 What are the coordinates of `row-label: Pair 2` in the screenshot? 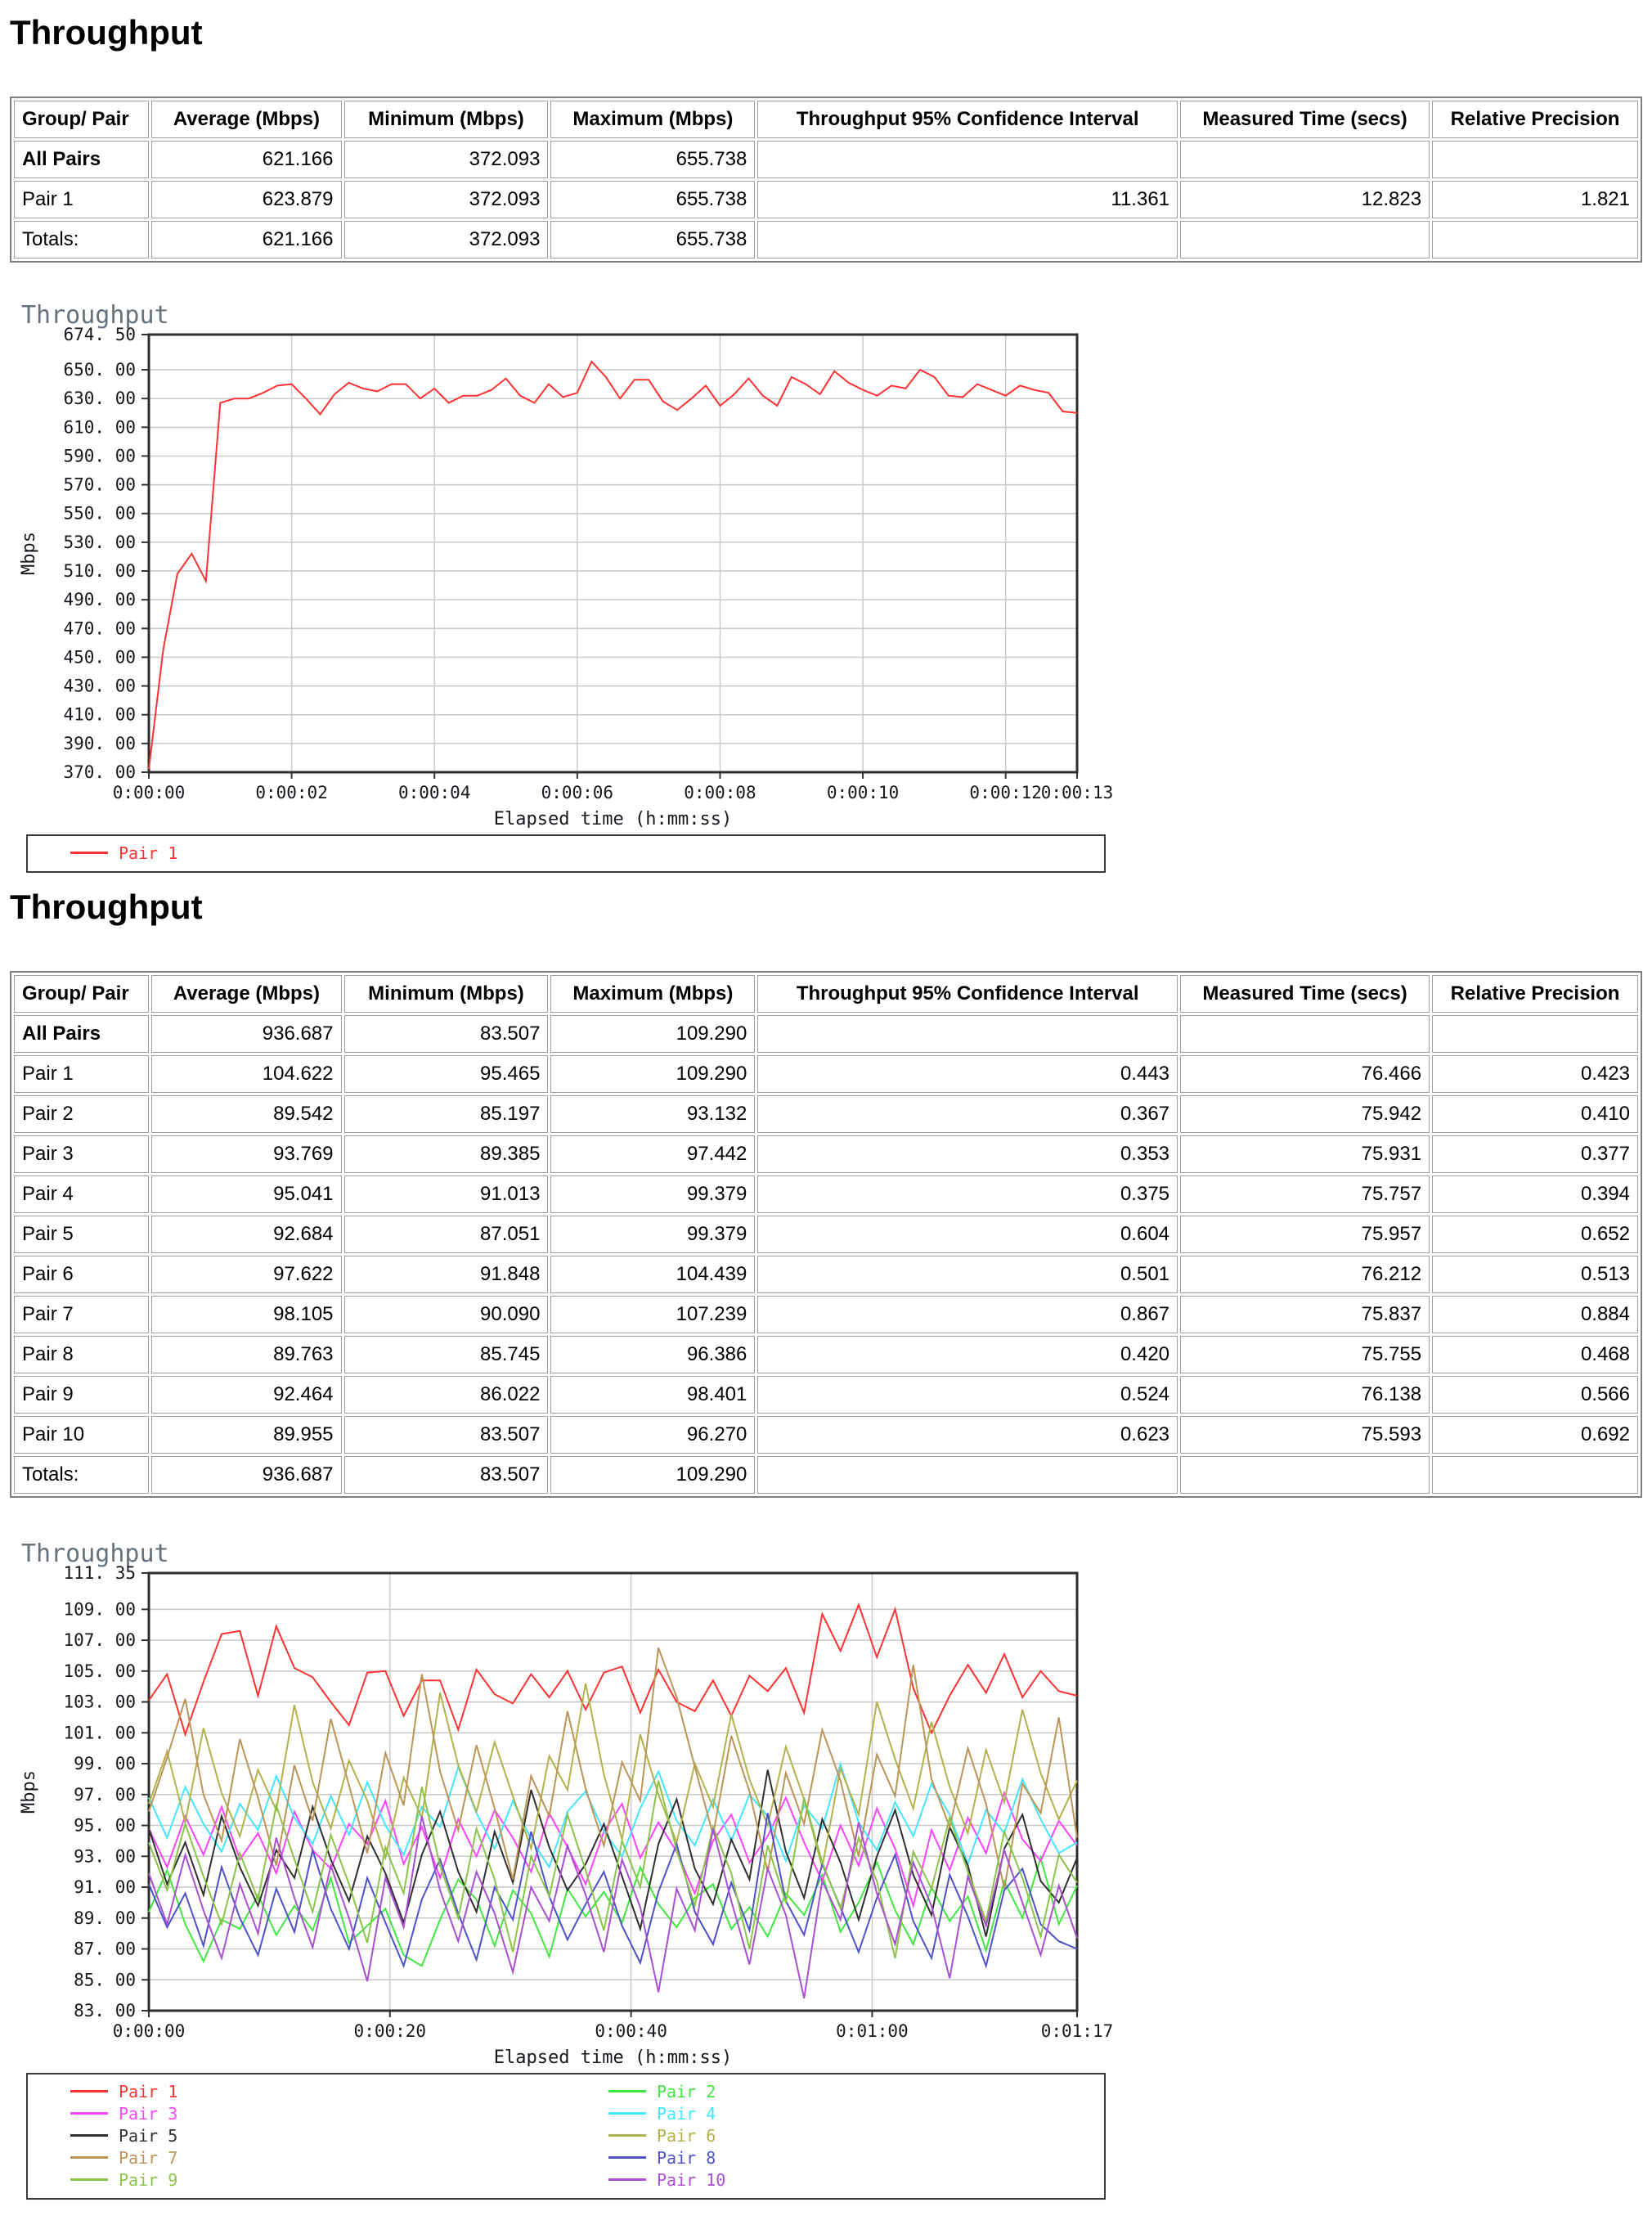 It's located at (82, 1114).